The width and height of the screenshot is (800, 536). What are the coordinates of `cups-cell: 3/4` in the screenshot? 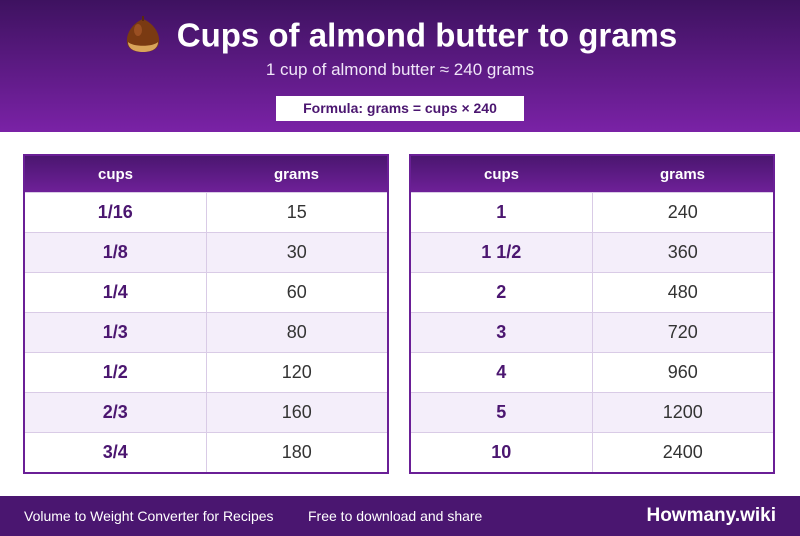 It's located at (115, 453).